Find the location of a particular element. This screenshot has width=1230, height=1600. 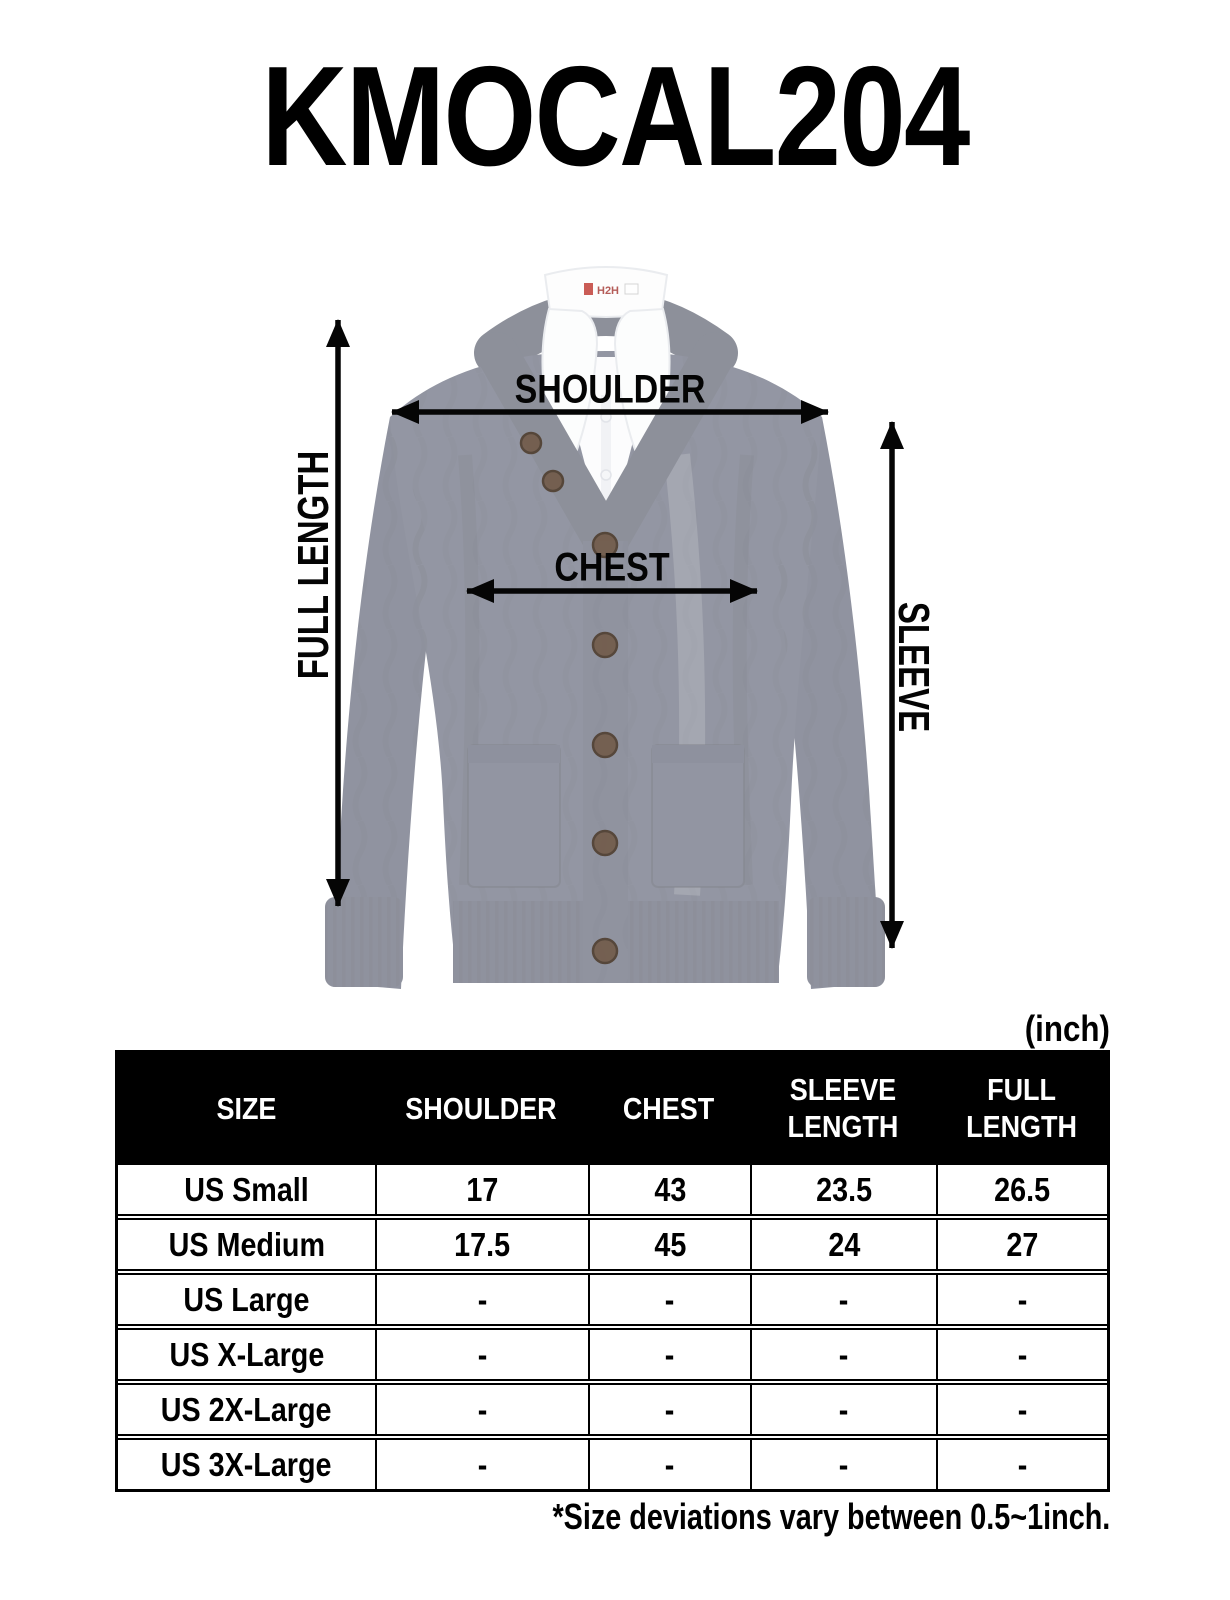

size-row-us-small: US Small 17 43 23.5 26.5 is located at coordinates (612, 1189).